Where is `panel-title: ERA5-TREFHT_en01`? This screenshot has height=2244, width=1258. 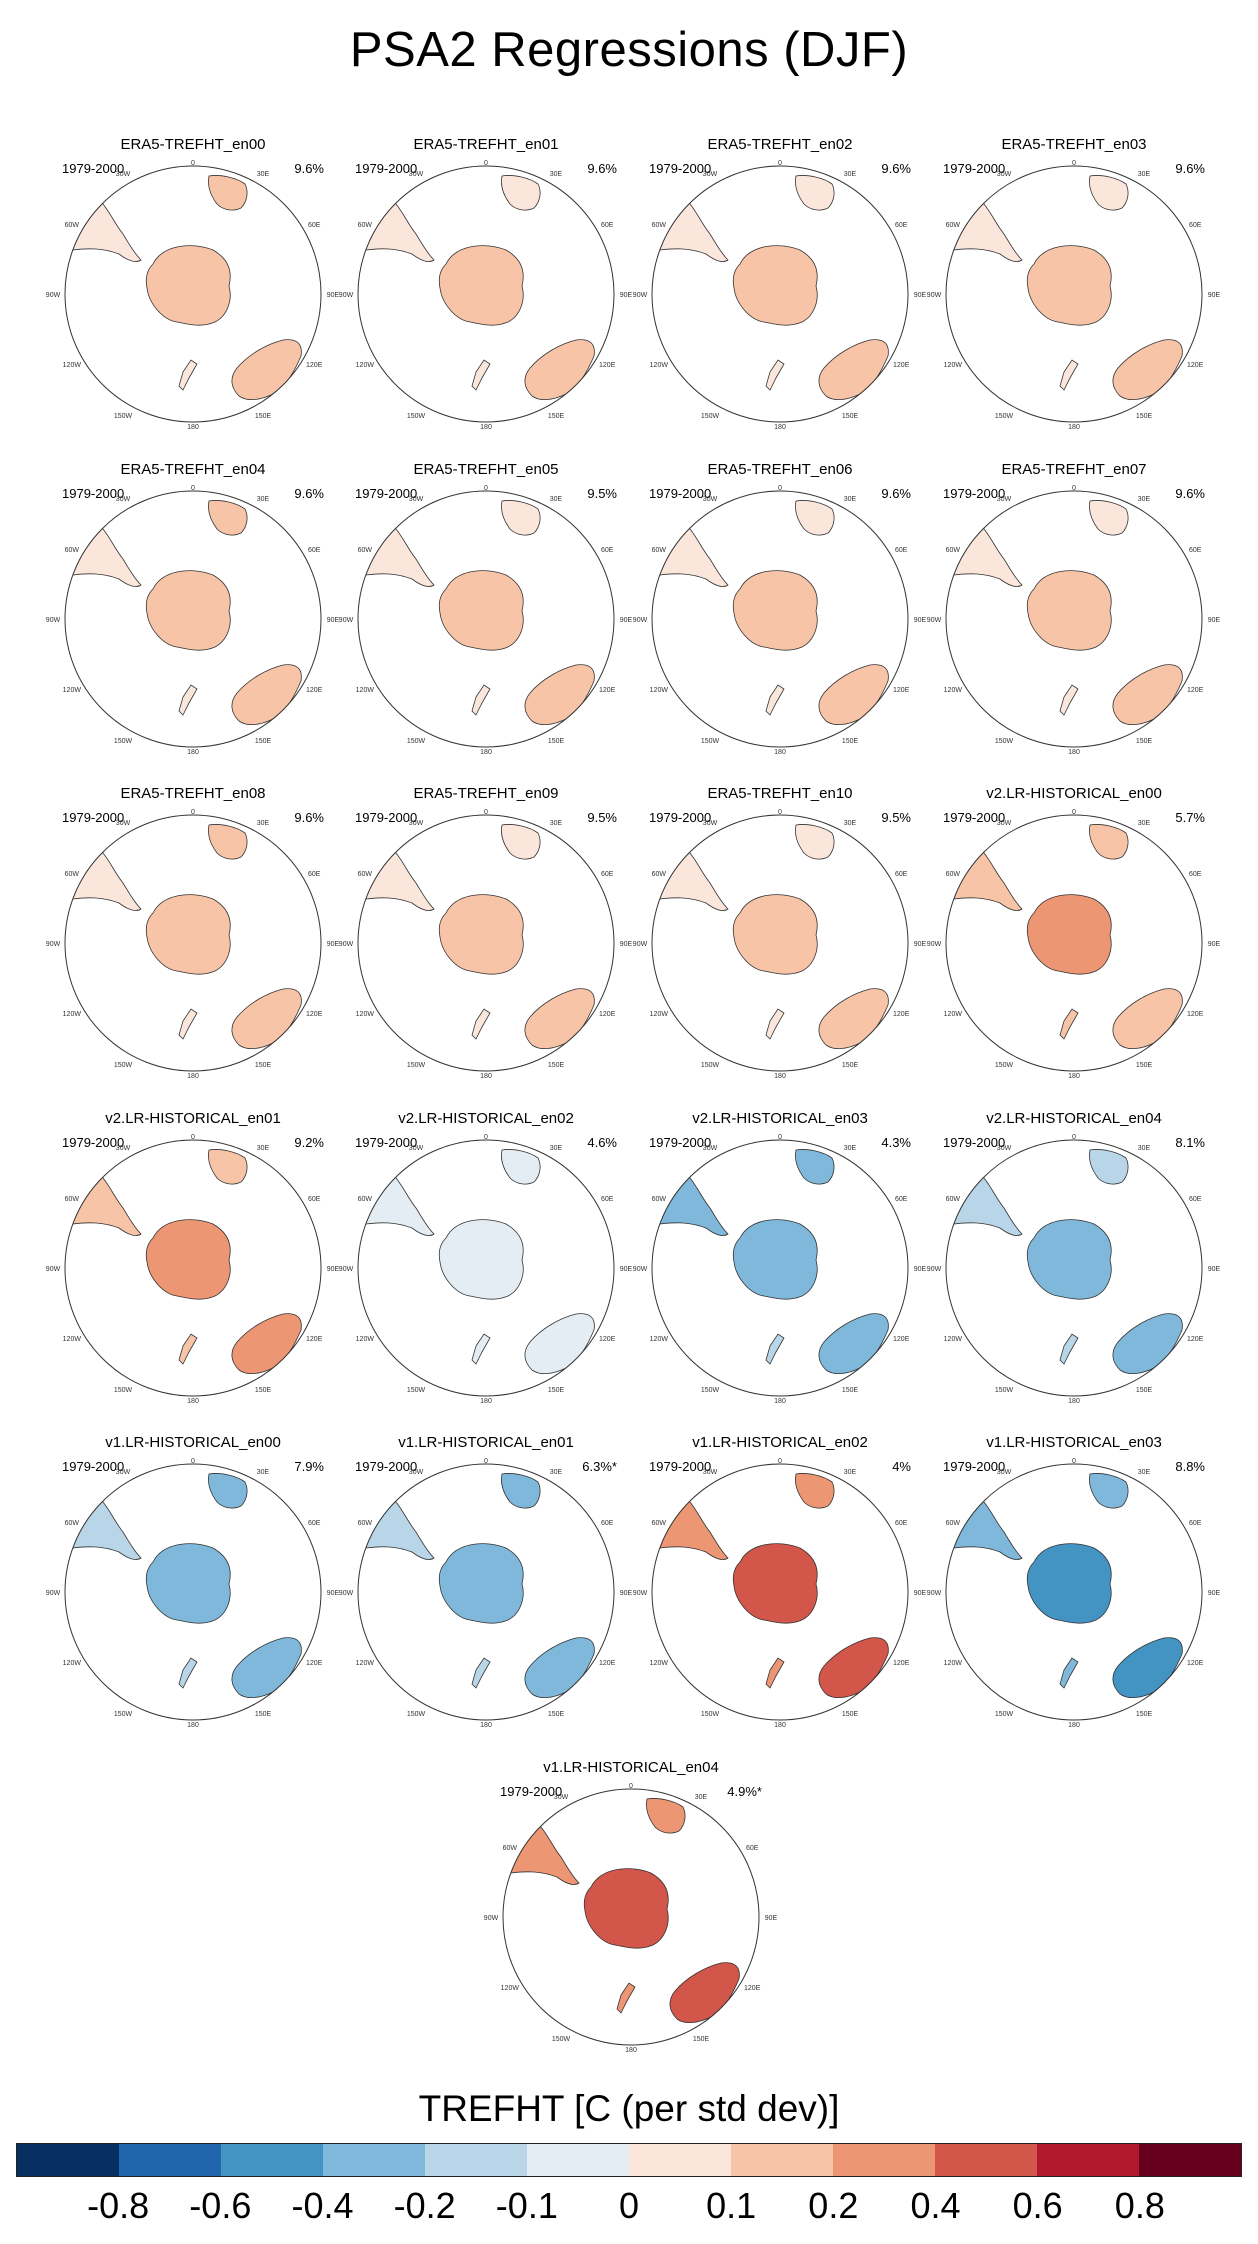 panel-title: ERA5-TREFHT_en01 is located at coordinates (485, 144).